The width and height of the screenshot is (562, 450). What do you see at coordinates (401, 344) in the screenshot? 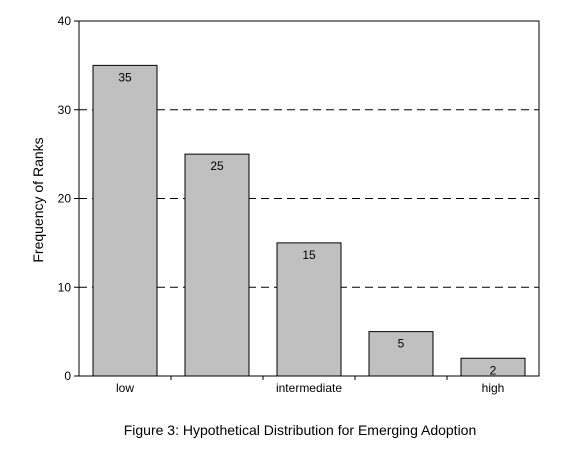
I see `data-label-3: 5` at bounding box center [401, 344].